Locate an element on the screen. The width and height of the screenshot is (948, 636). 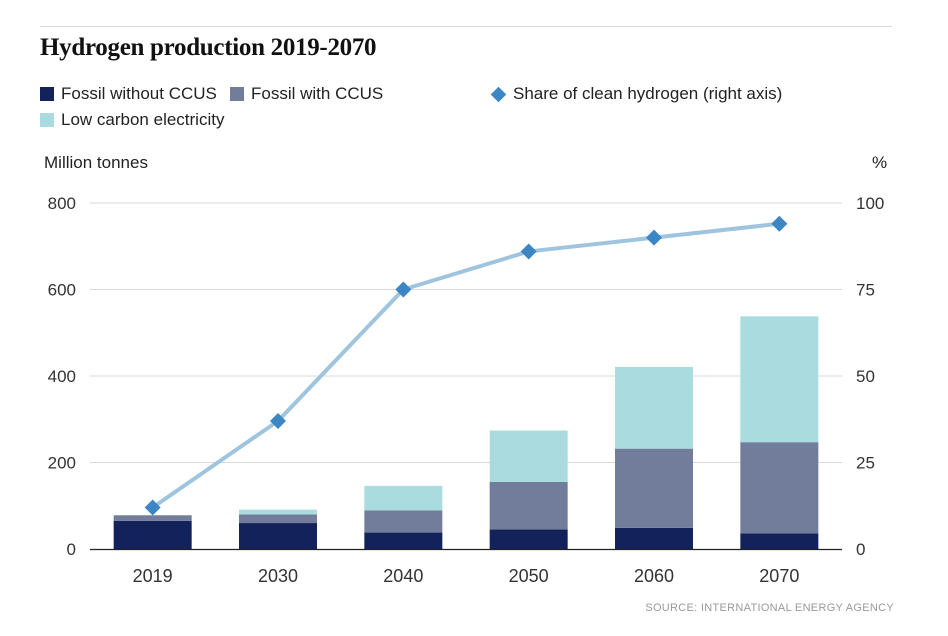
legend-swatch-low-carbon-electricity is located at coordinates (47, 120).